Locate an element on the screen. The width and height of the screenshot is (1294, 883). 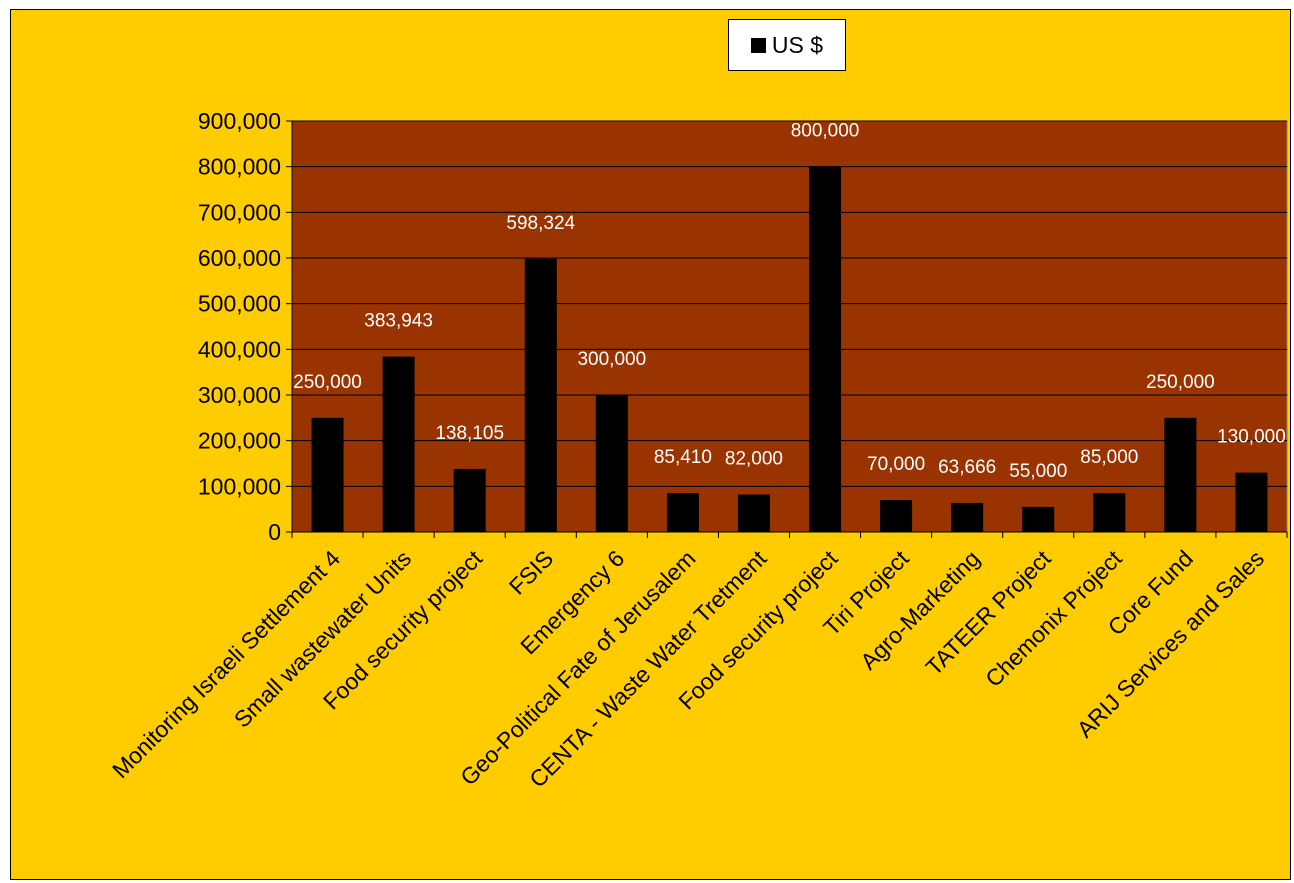
data-label: 55,000 is located at coordinates (1038, 471).